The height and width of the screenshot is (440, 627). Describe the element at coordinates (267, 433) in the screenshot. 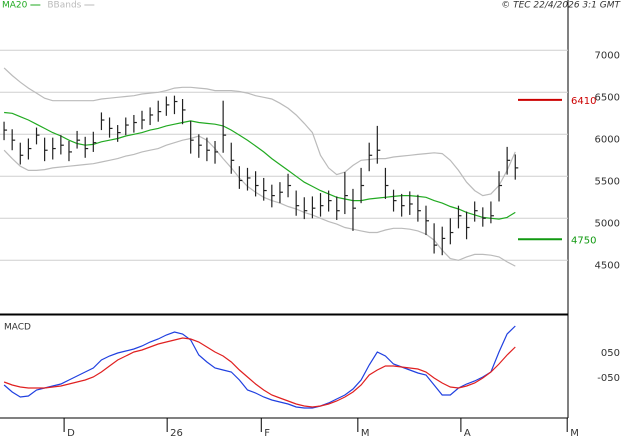

I see `x-tick-label: F` at that location.